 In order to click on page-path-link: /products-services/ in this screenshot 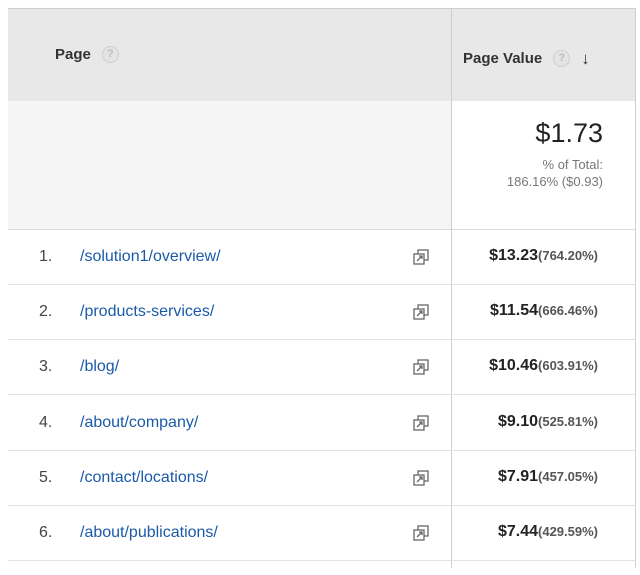, I will do `click(147, 311)`.